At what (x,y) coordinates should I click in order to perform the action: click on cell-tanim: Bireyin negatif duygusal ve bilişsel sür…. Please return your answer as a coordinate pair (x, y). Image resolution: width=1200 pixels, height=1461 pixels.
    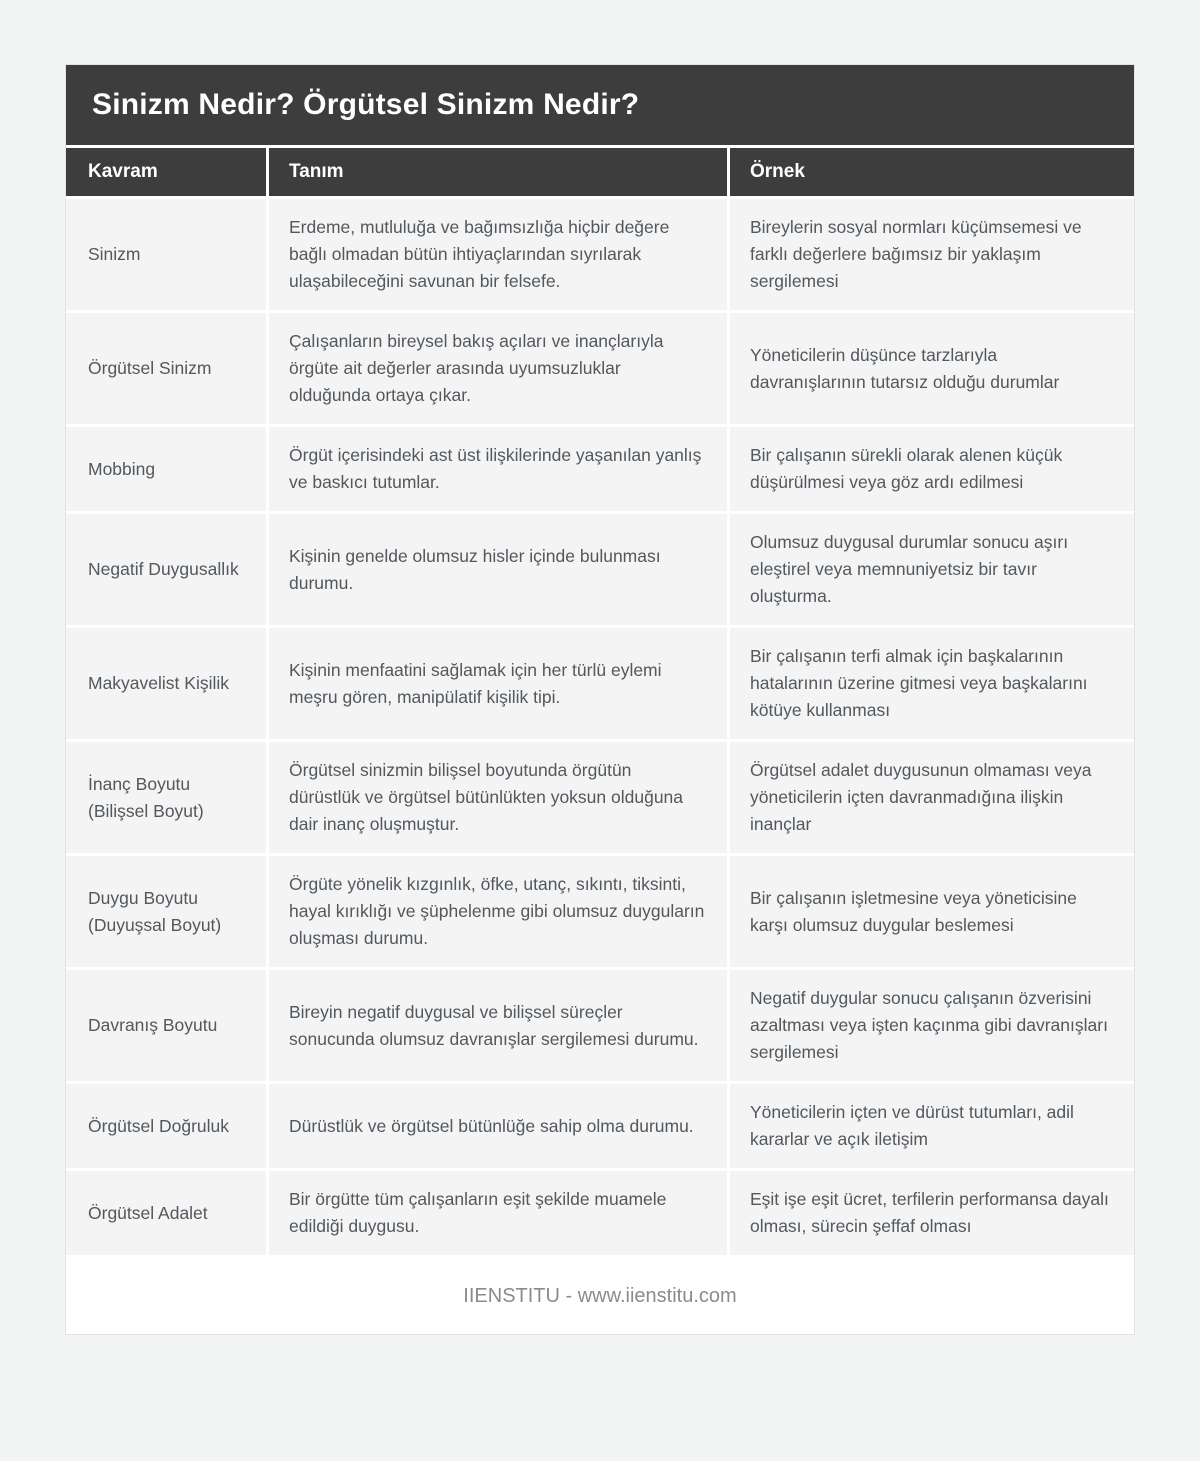
    Looking at the image, I should click on (498, 1025).